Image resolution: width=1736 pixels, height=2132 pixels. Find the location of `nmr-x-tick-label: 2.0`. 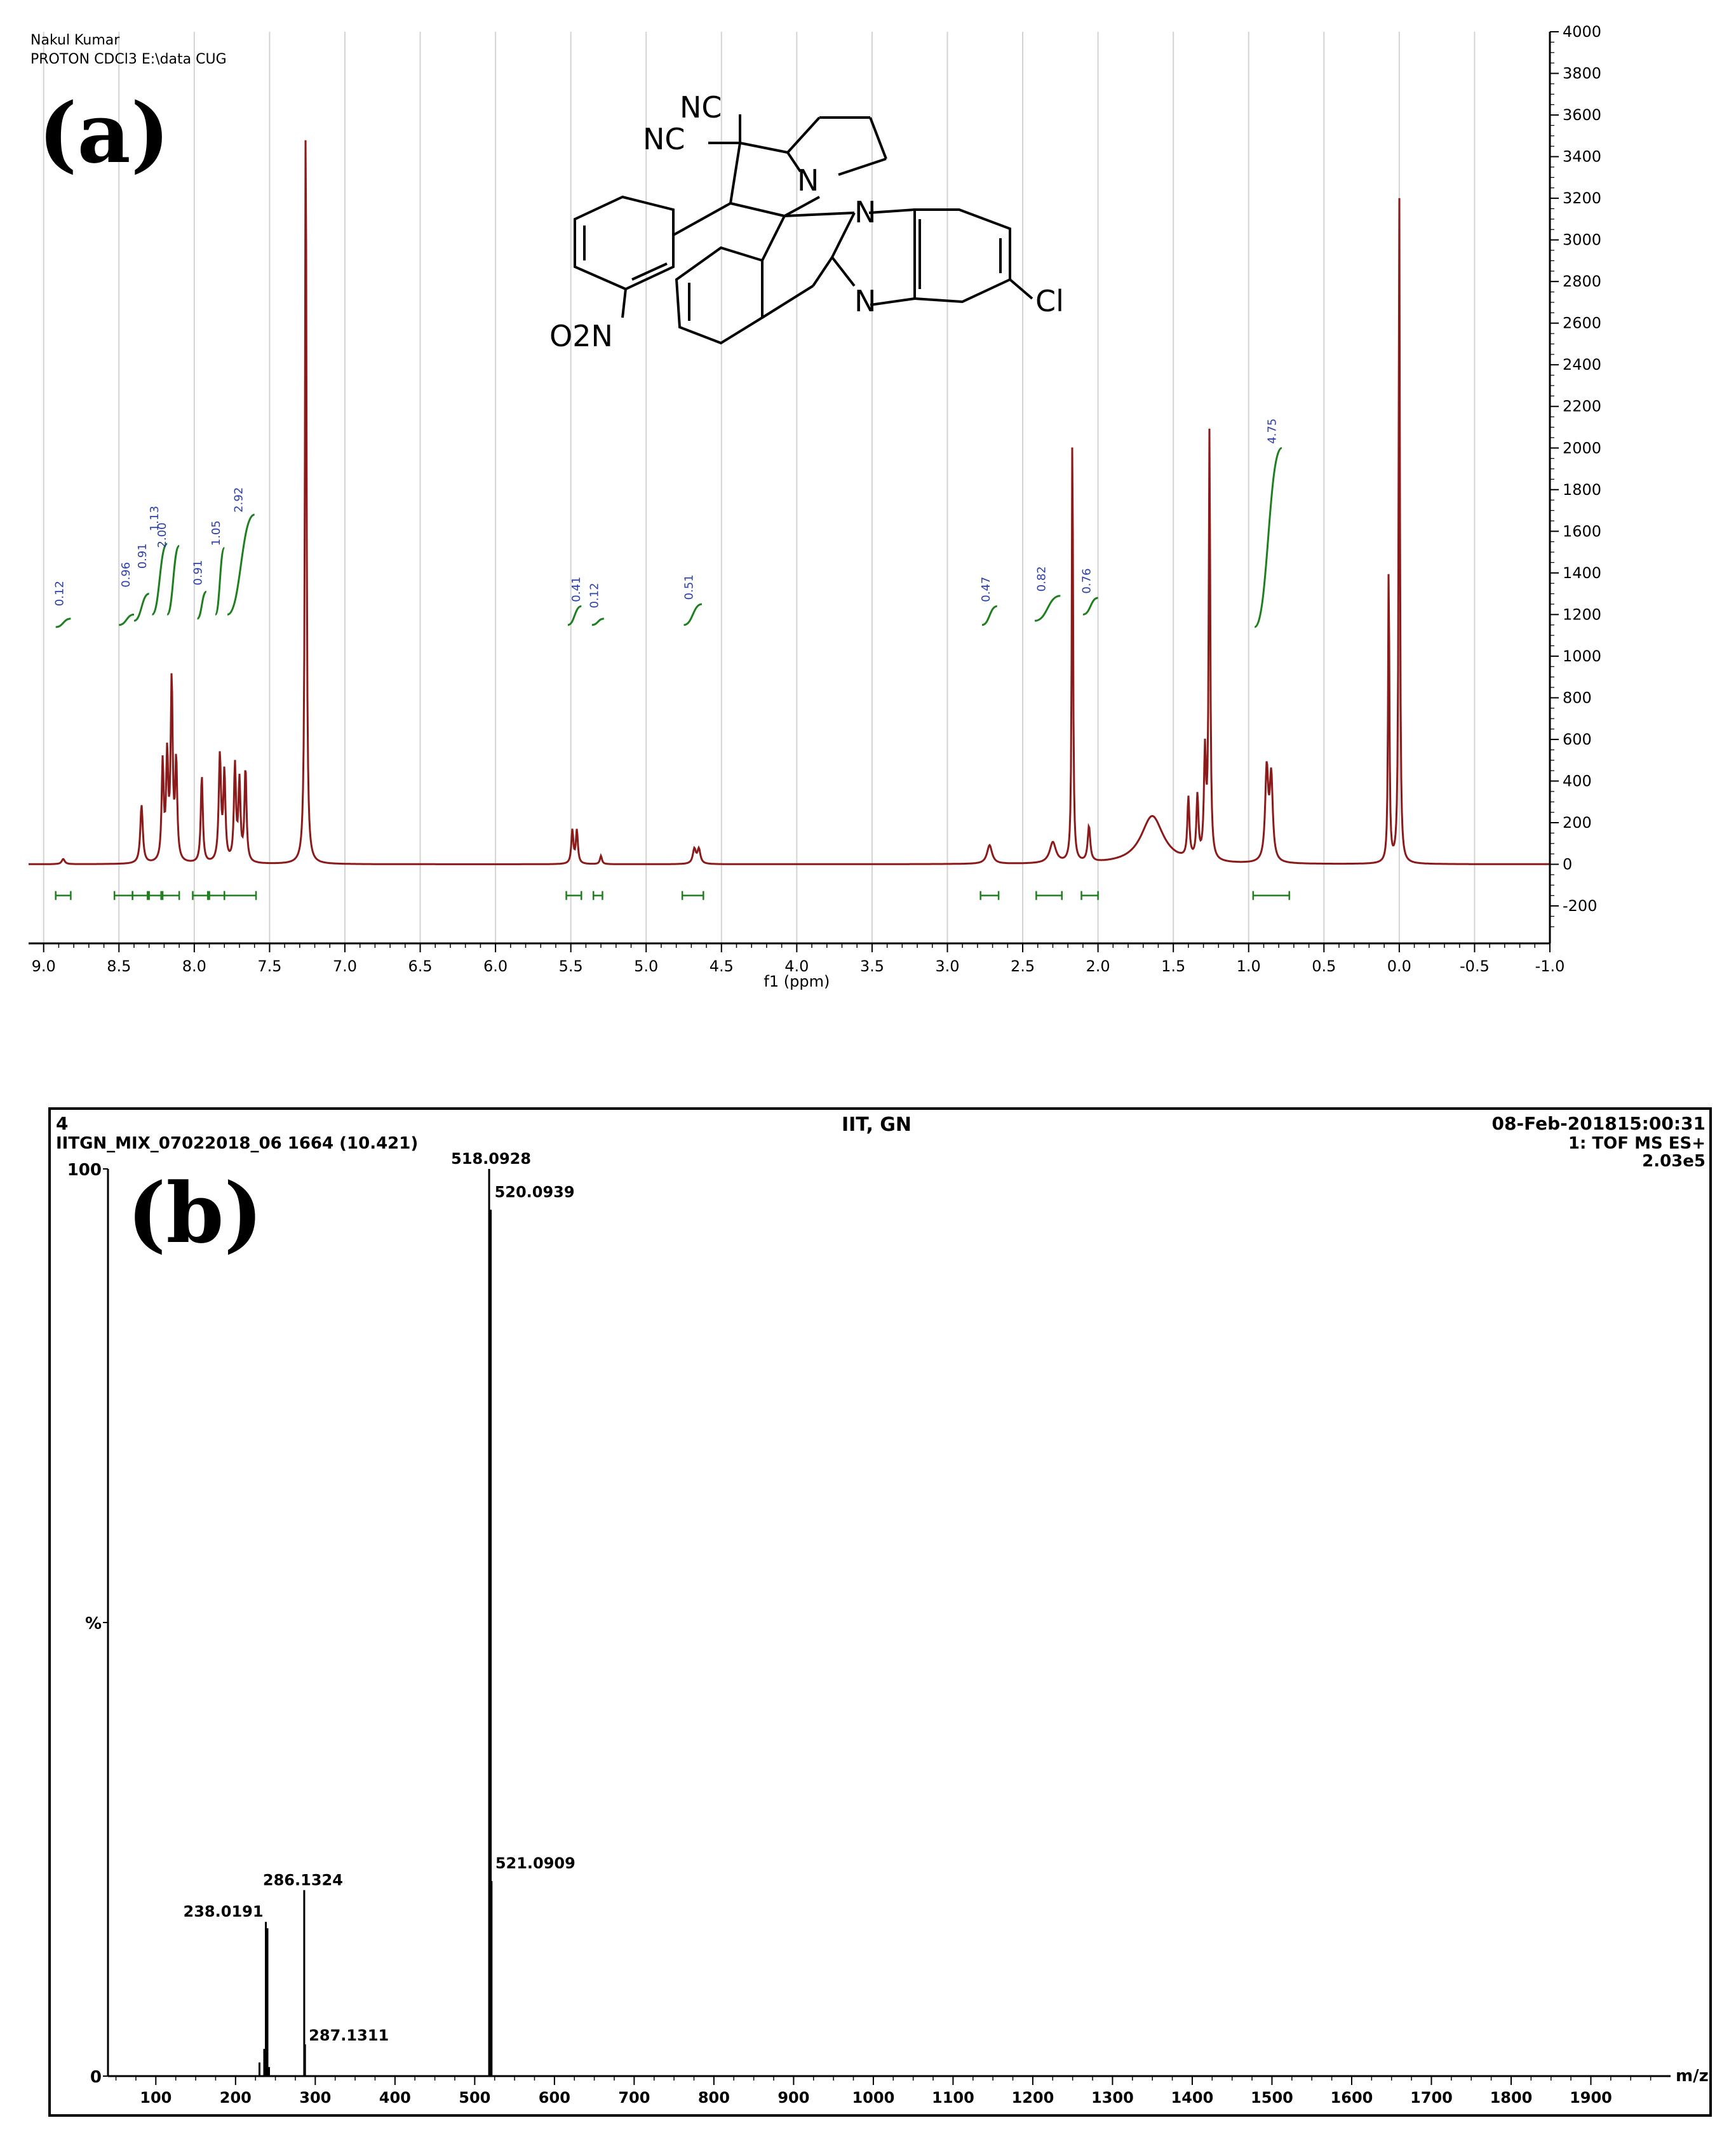

nmr-x-tick-label: 2.0 is located at coordinates (1098, 966).